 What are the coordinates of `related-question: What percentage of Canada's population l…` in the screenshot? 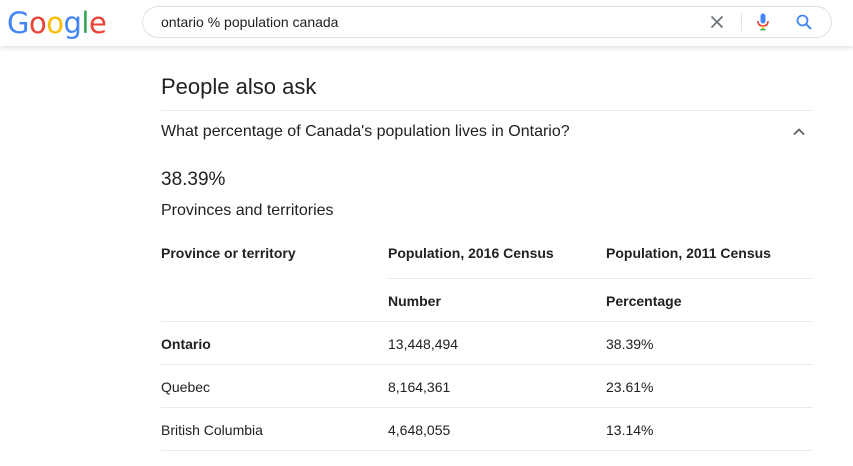 It's located at (487, 132).